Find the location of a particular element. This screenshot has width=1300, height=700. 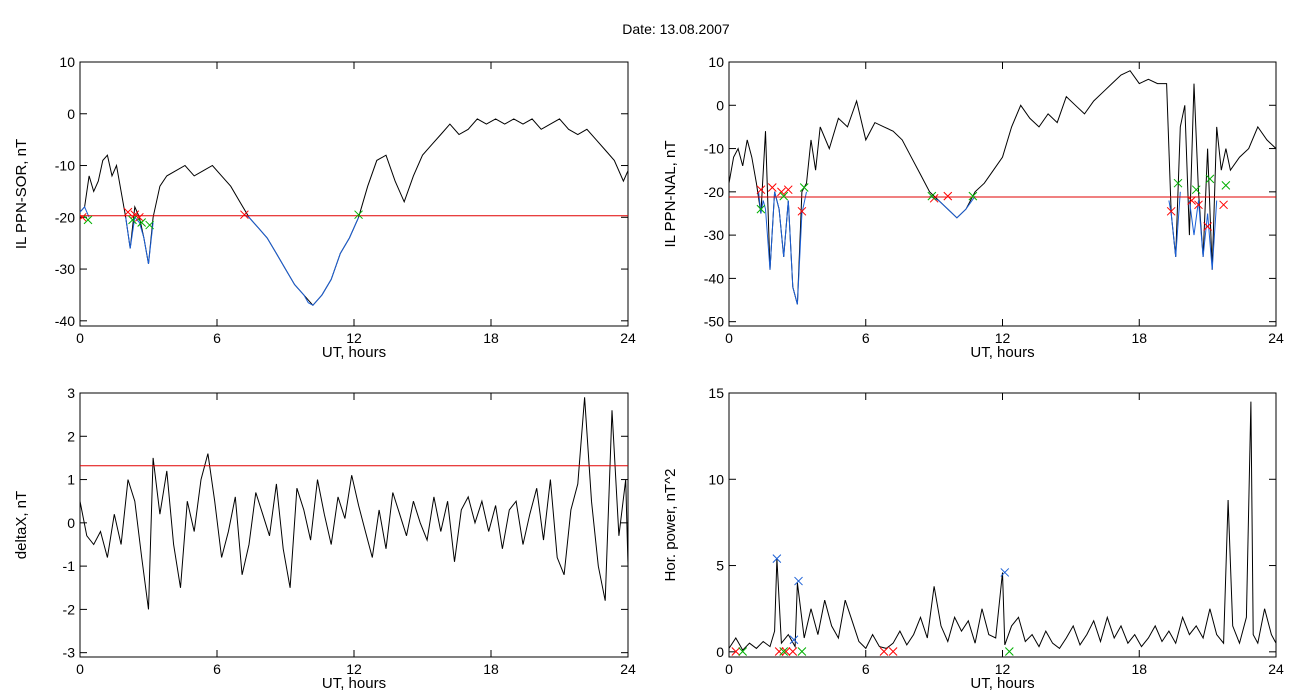

y-axis-label: Hor. power, nT^2 is located at coordinates (670, 525).